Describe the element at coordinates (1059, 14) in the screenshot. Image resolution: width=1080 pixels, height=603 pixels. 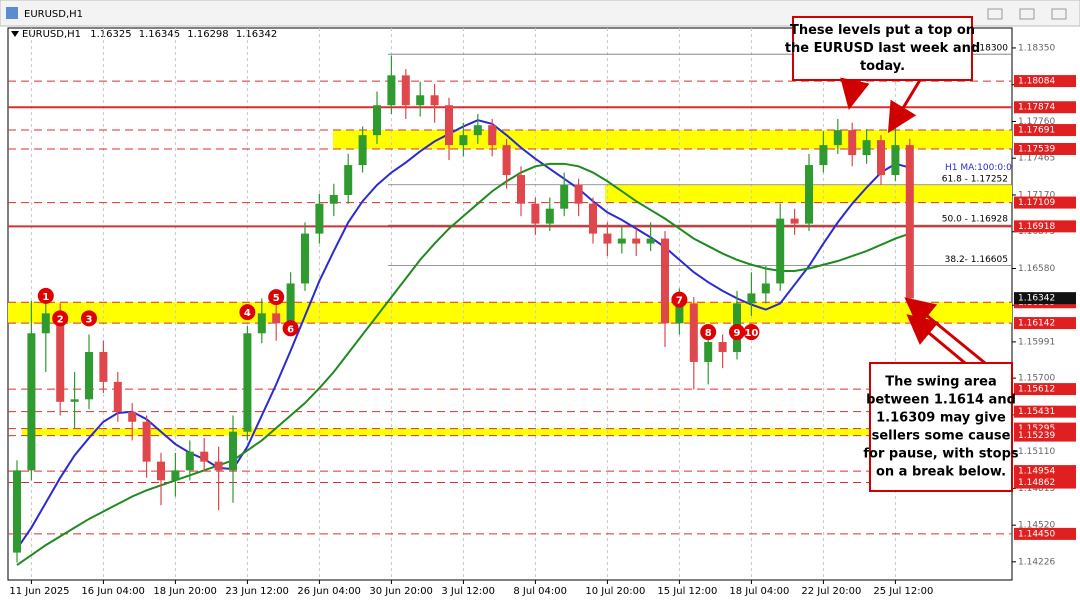
I see `close-button` at that location.